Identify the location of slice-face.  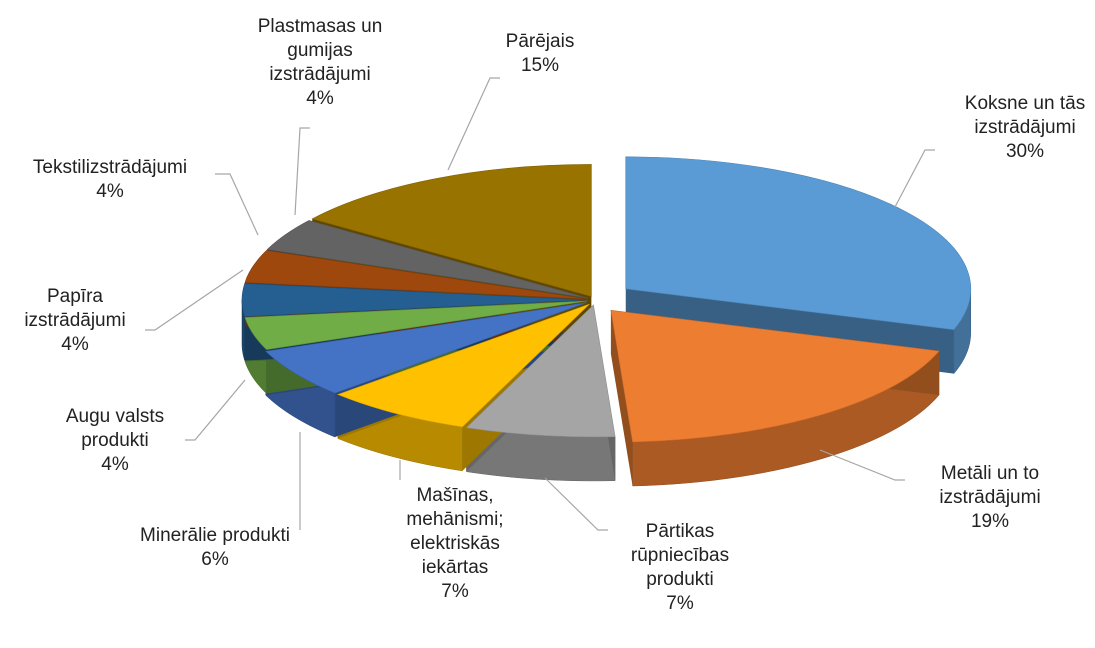
(621, 398).